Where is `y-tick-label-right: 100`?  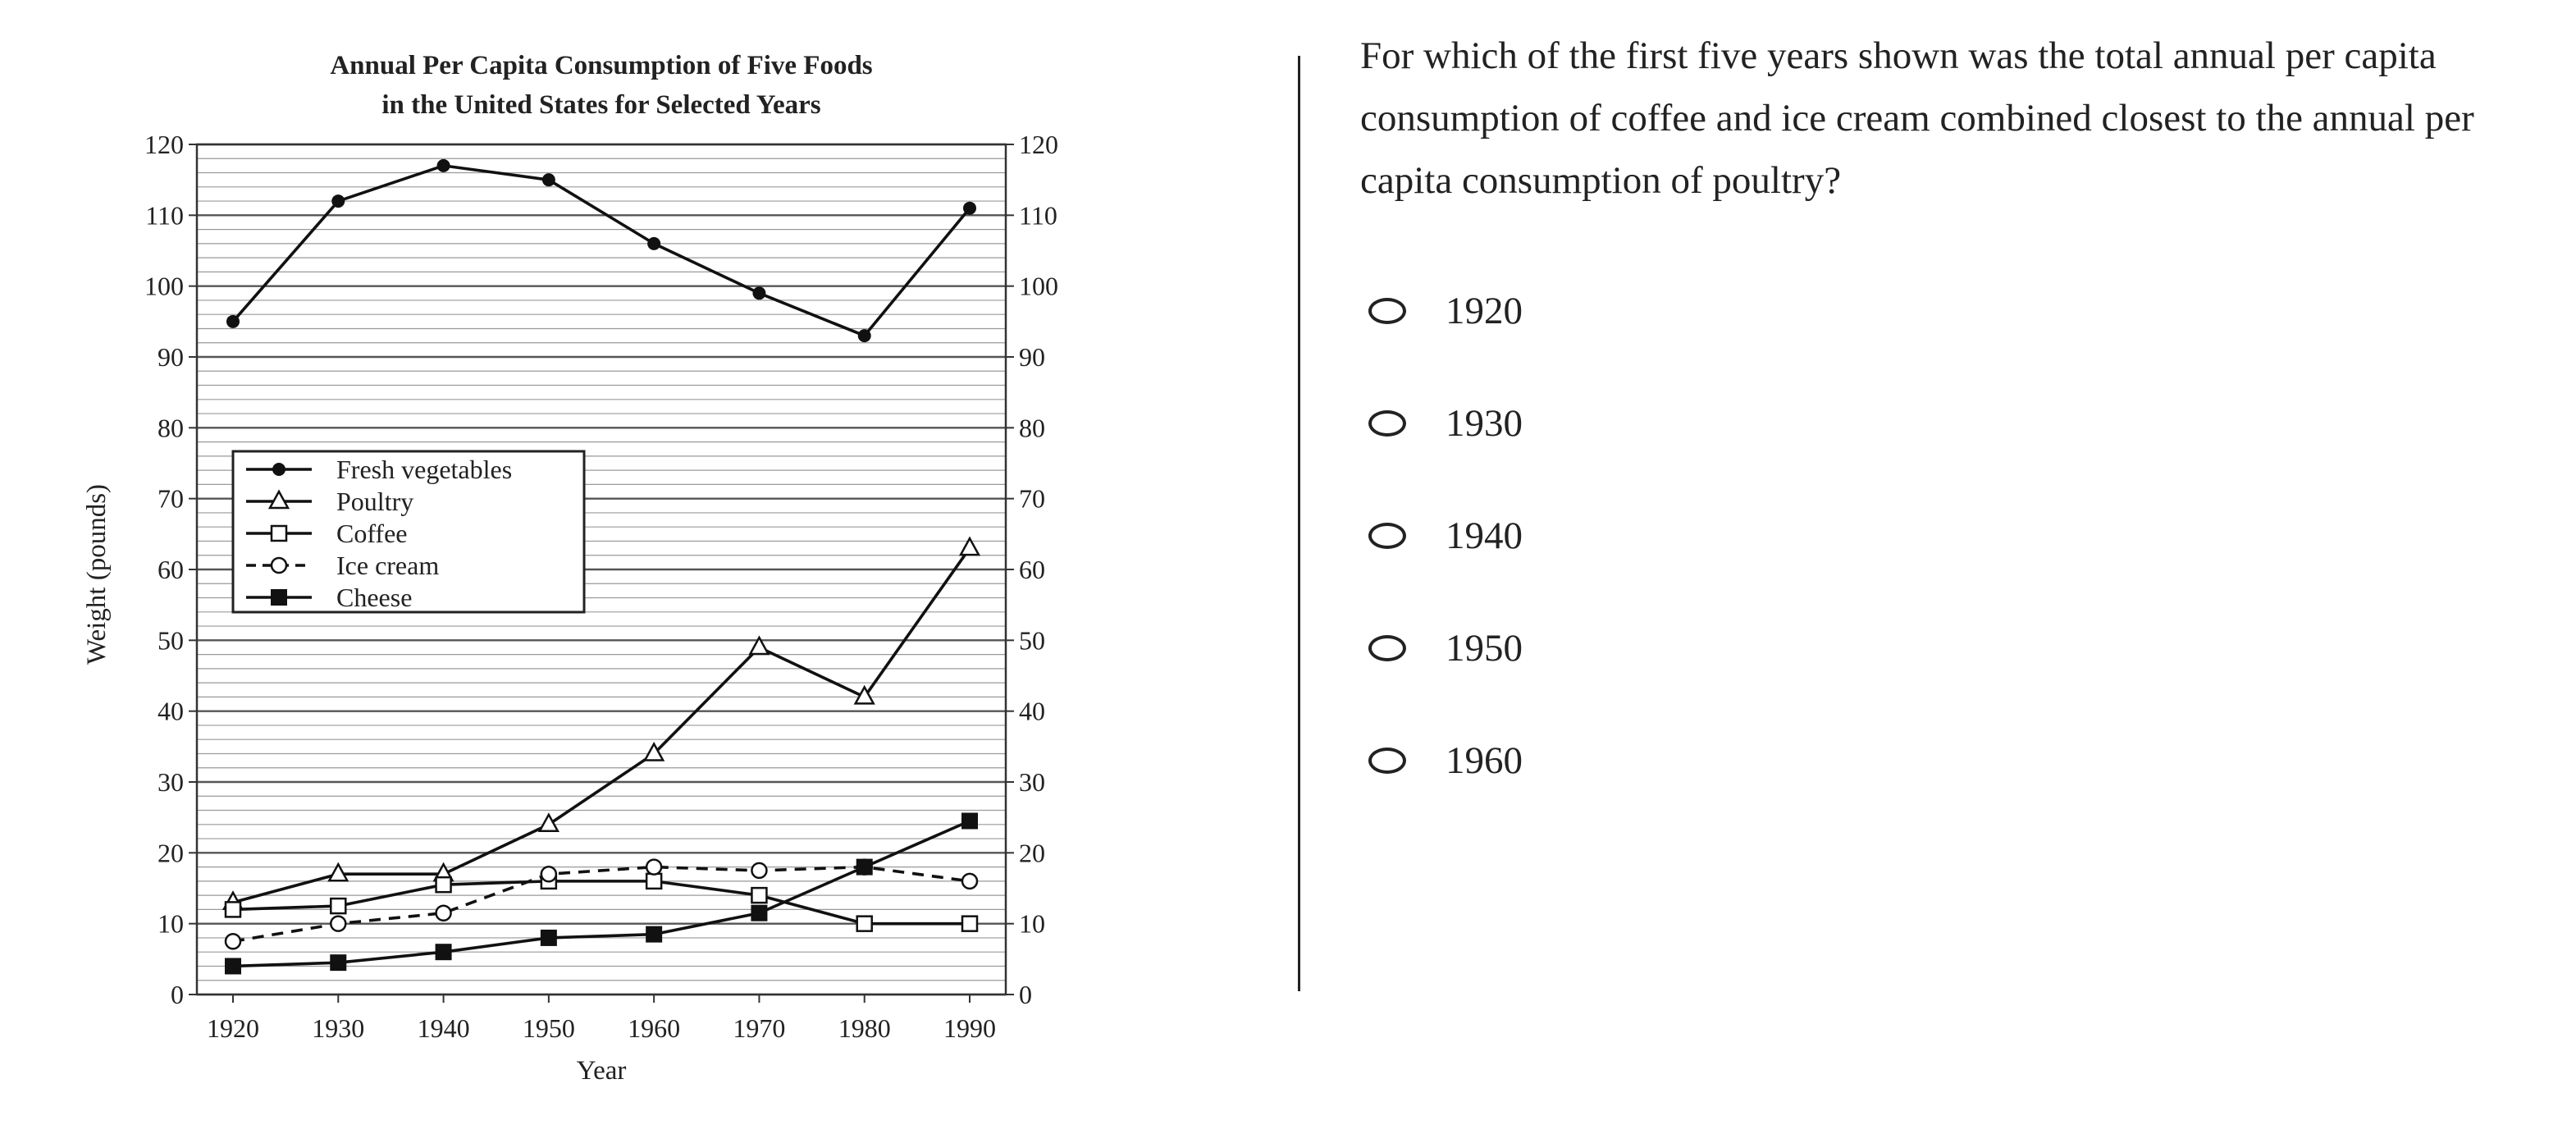 y-tick-label-right: 100 is located at coordinates (1038, 286).